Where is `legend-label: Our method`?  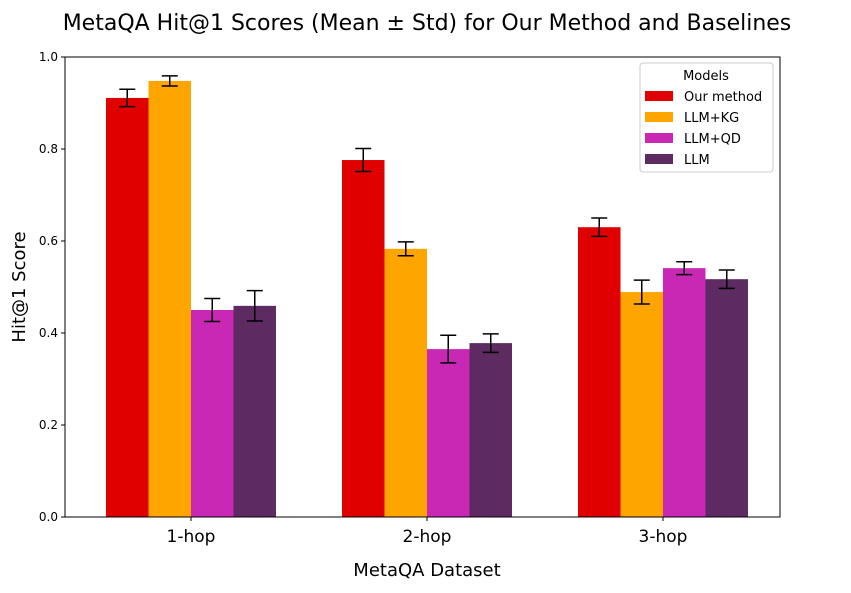 legend-label: Our method is located at coordinates (723, 97).